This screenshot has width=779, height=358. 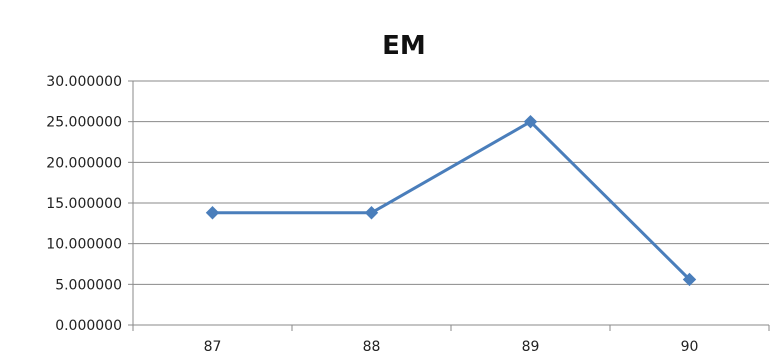 What do you see at coordinates (213, 347) in the screenshot?
I see `x-tick-label: 87` at bounding box center [213, 347].